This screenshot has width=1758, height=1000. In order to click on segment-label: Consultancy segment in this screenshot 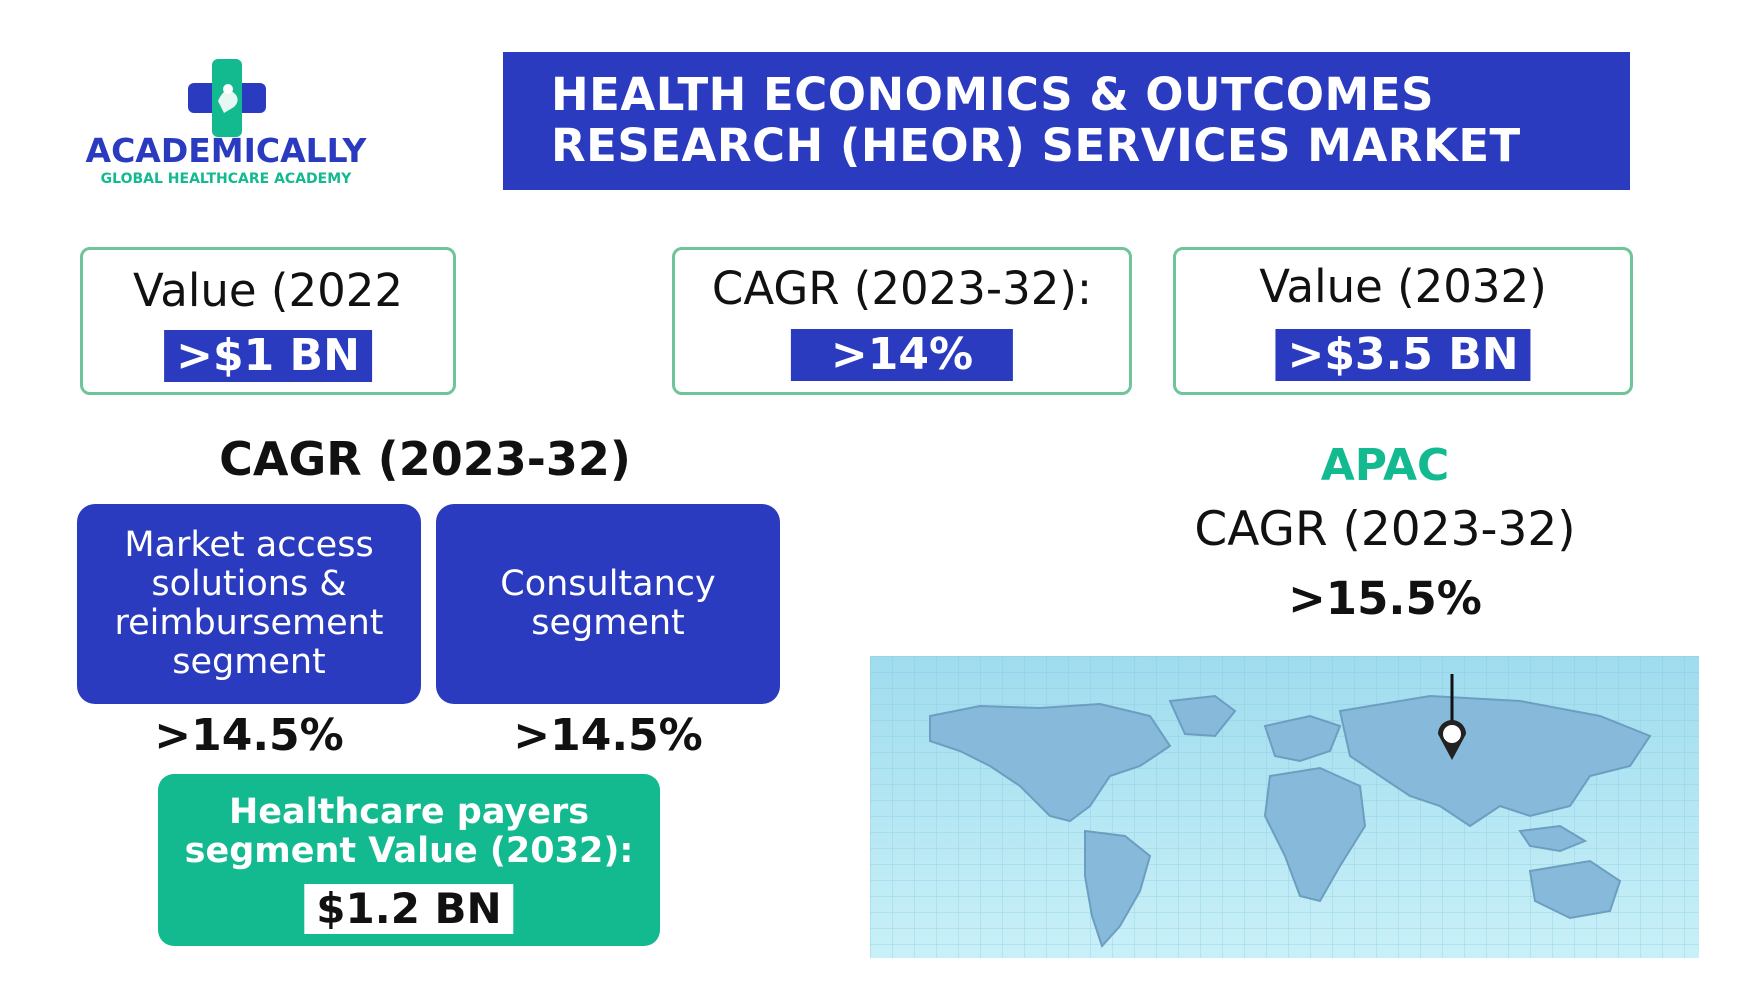, I will do `click(608, 603)`.